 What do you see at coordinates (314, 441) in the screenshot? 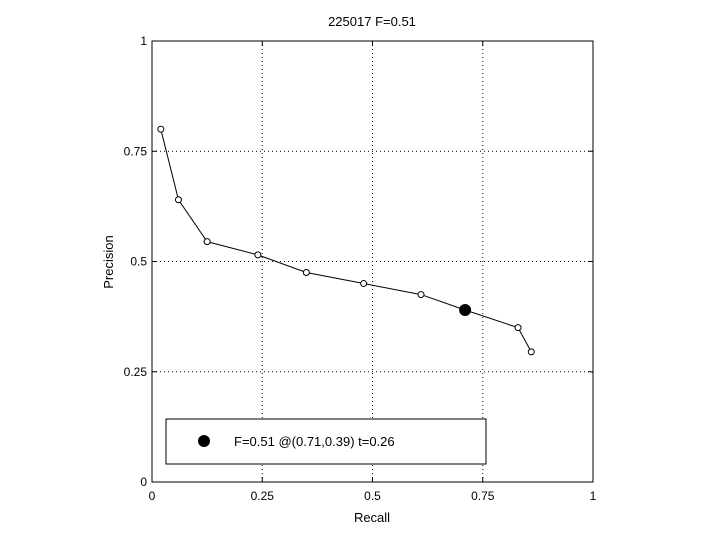
I see `legend-text: F=0.51 @(0.71,0.39) t=0.26` at bounding box center [314, 441].